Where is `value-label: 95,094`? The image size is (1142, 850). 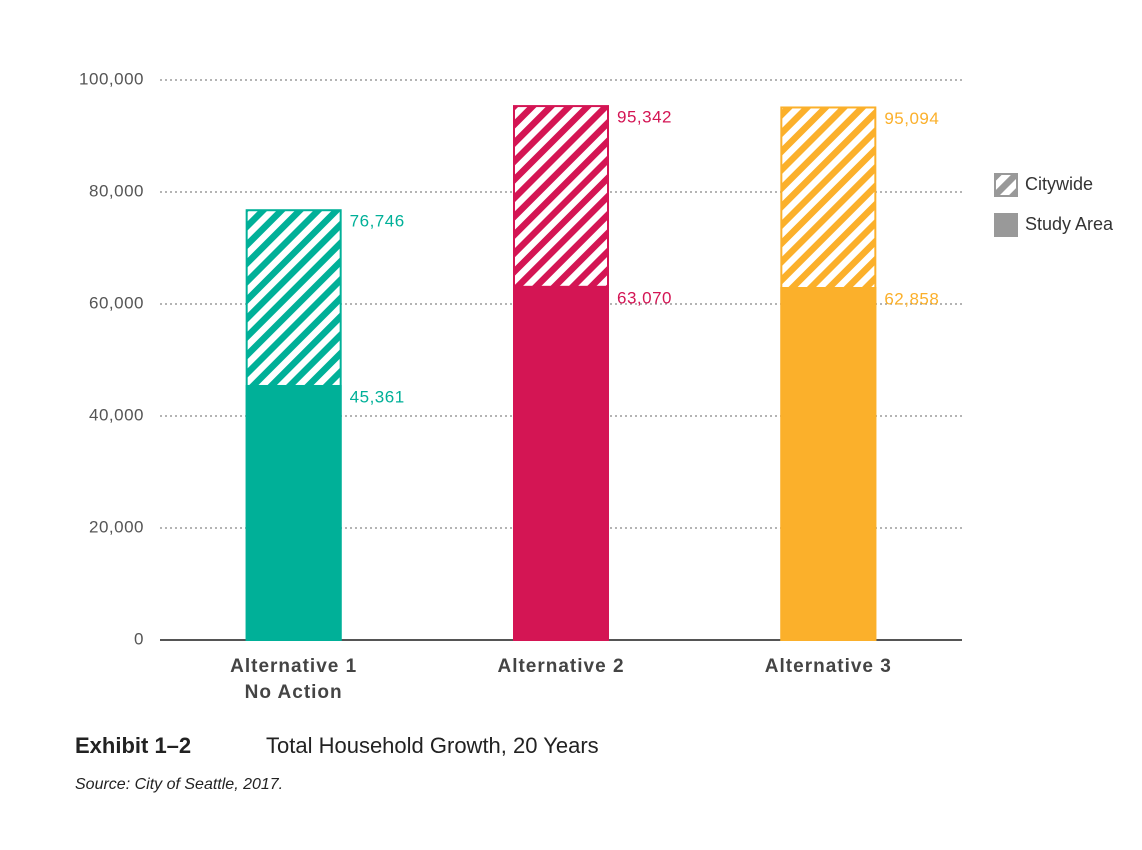 value-label: 95,094 is located at coordinates (911, 118).